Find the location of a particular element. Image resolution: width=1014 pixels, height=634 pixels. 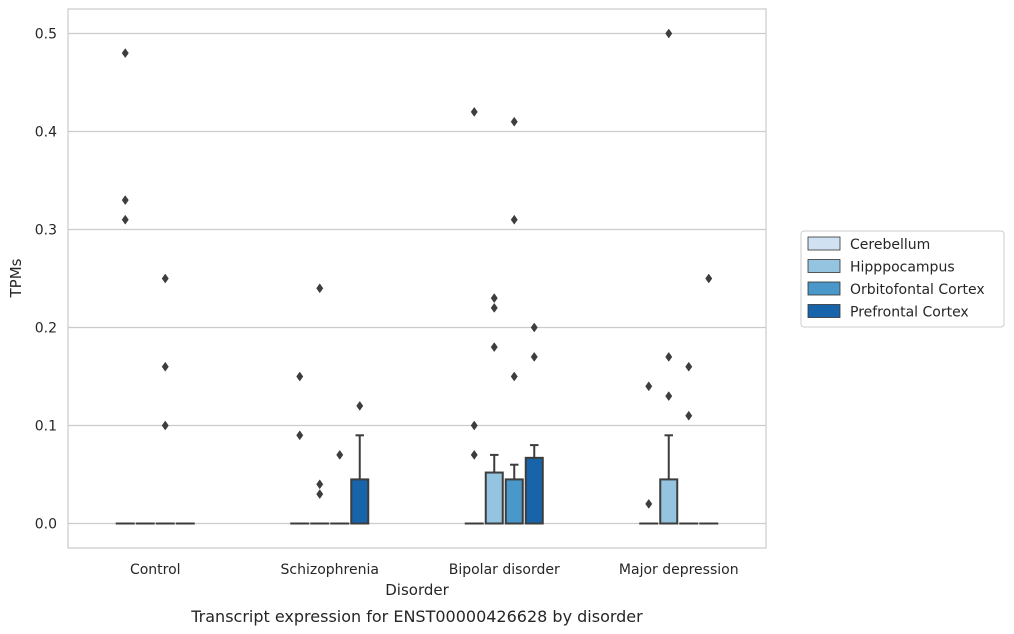

legend-frame is located at coordinates (902, 279).